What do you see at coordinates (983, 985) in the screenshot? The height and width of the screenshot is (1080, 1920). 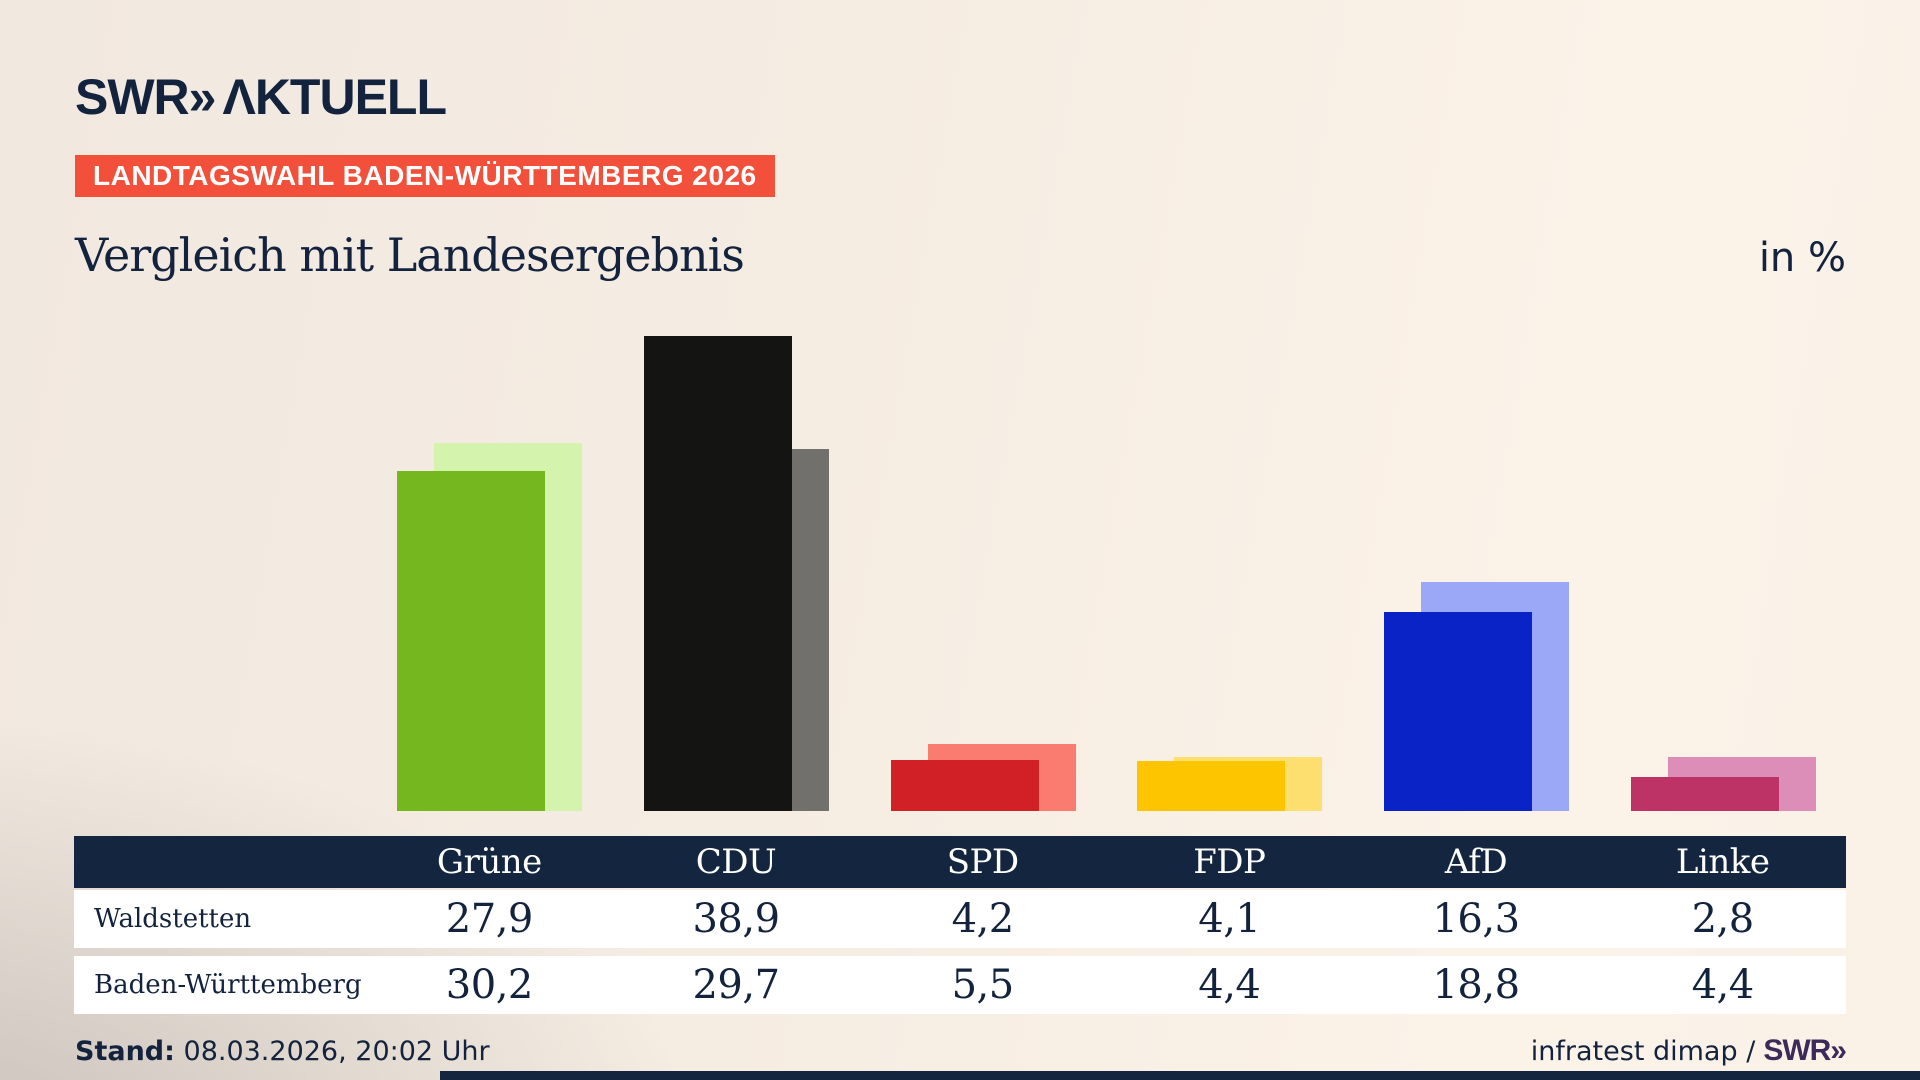 I see `value-spd: 5,5` at bounding box center [983, 985].